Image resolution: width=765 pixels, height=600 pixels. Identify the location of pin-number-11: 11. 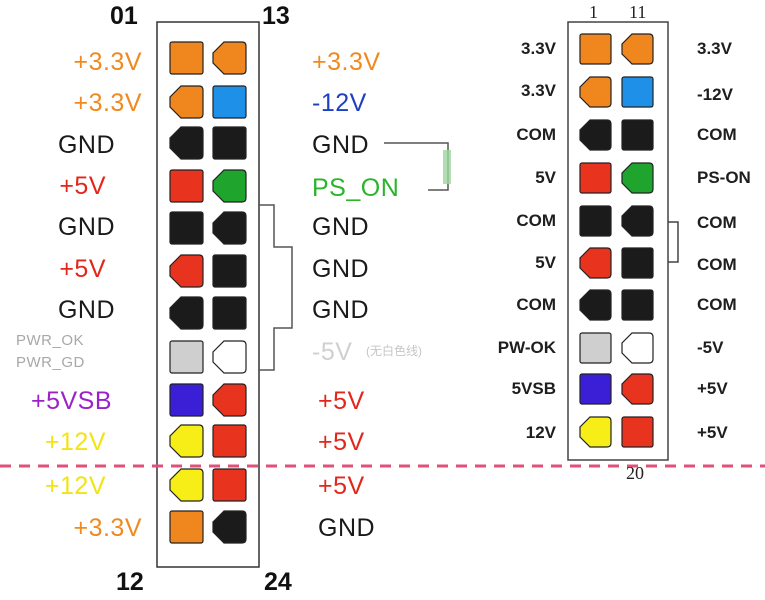
(638, 12).